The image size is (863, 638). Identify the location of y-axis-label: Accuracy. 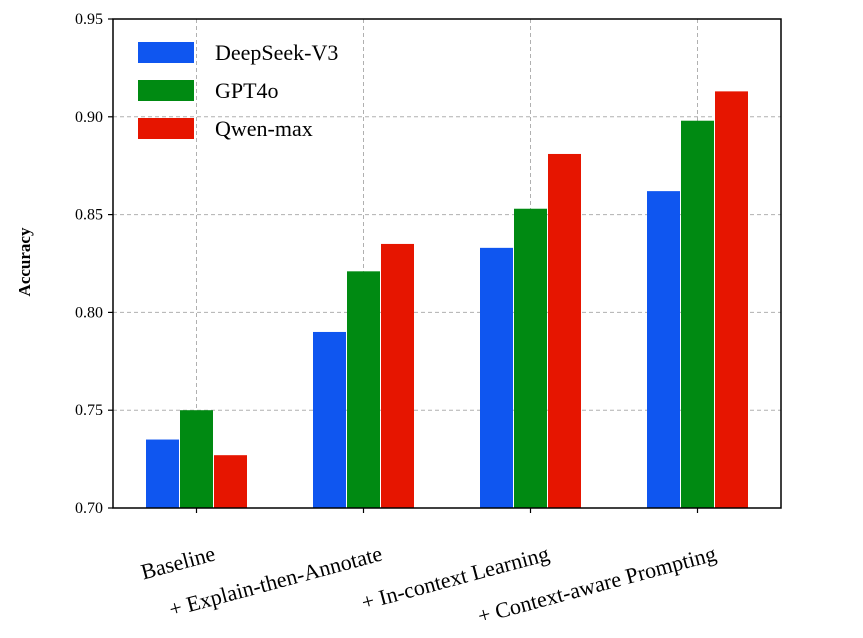
(24, 261).